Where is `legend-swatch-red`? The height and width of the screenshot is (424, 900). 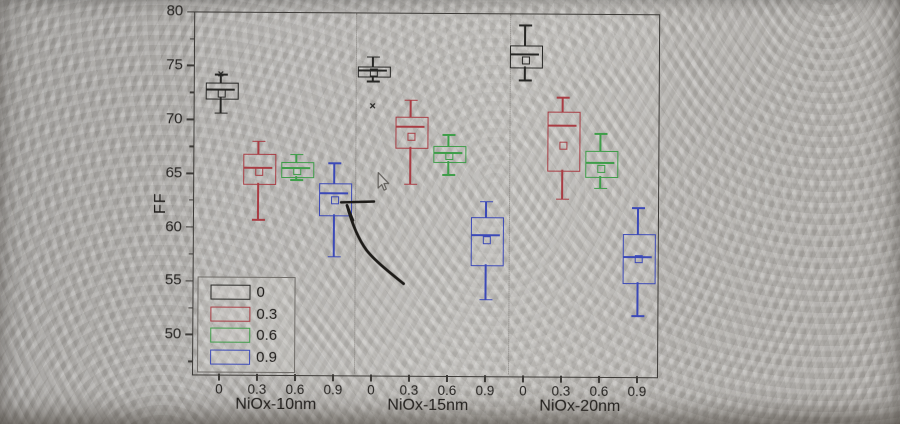 legend-swatch-red is located at coordinates (230, 314).